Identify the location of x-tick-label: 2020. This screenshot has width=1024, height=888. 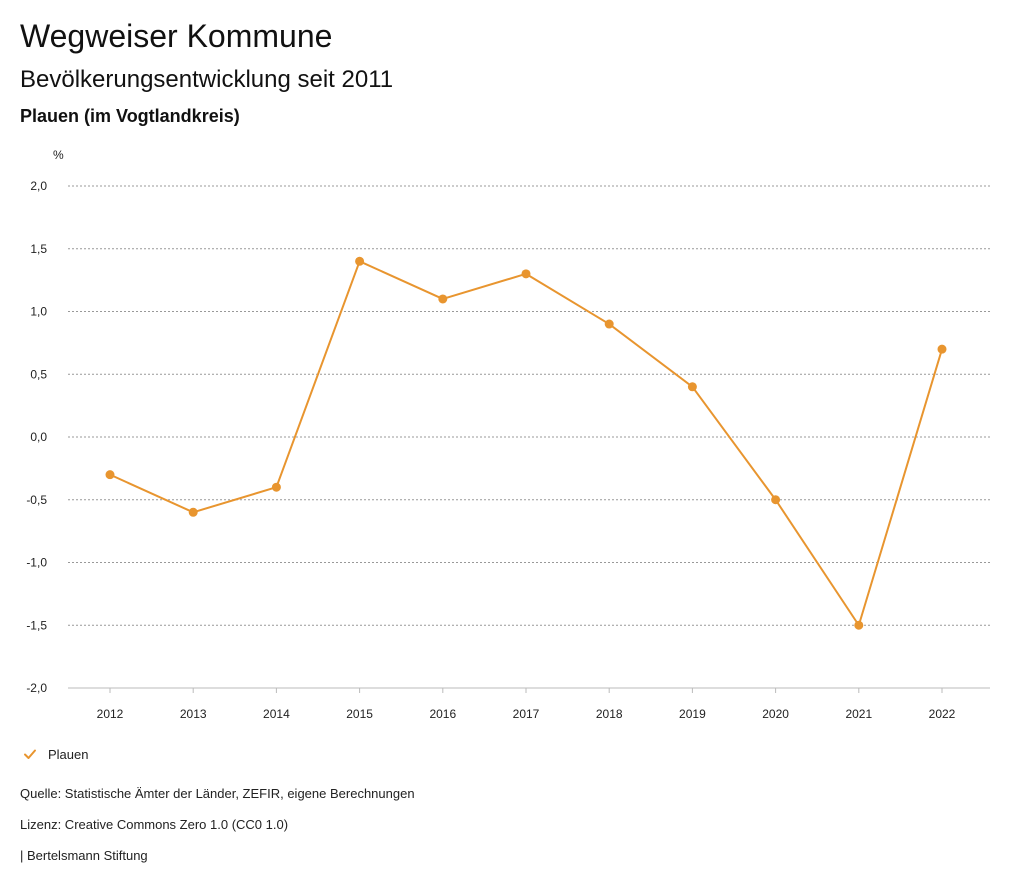
(775, 714).